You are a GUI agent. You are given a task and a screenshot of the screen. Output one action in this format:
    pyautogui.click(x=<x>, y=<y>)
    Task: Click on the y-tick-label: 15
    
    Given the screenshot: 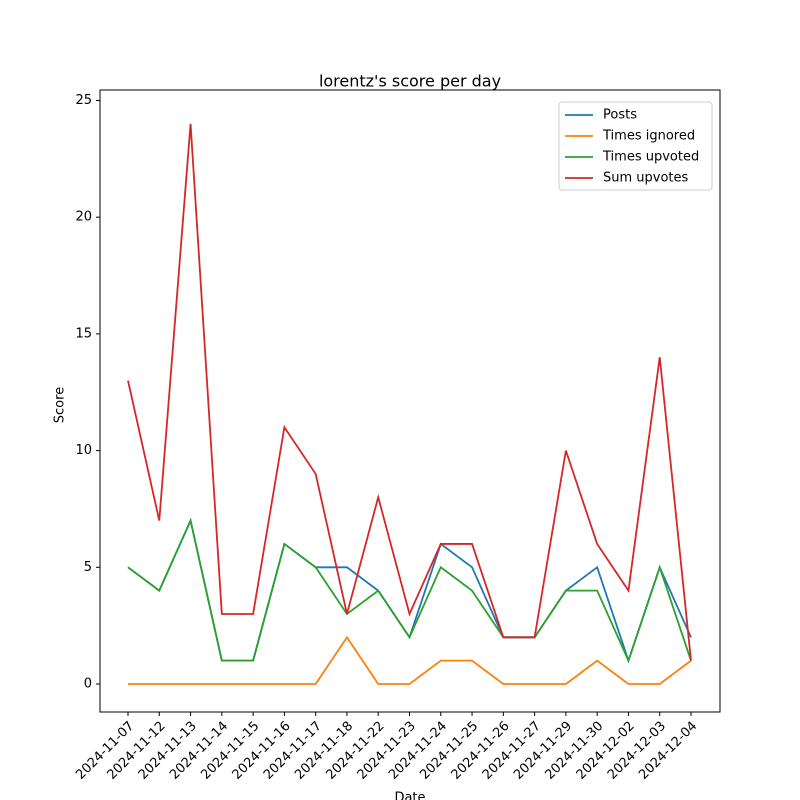 What is the action you would take?
    pyautogui.click(x=83, y=333)
    